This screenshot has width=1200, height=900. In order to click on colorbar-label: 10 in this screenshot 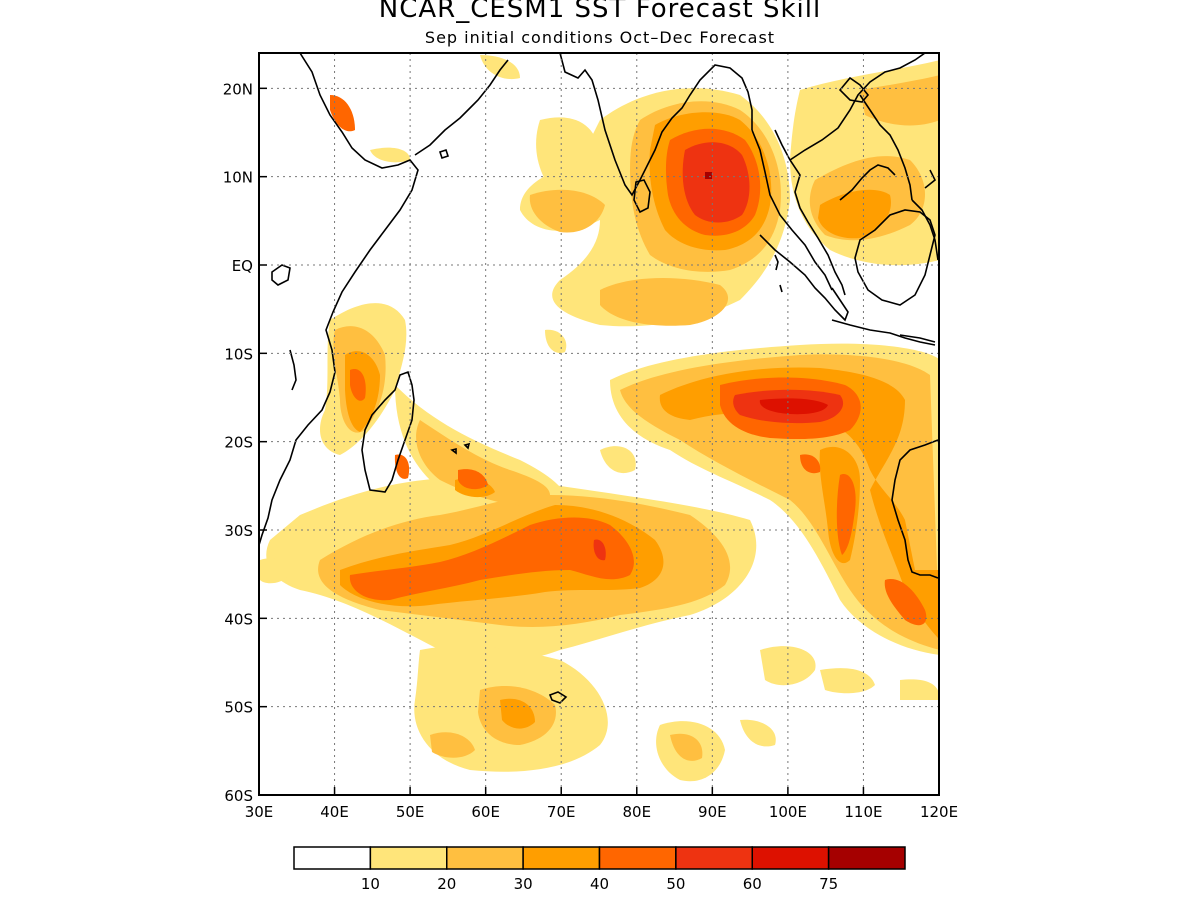, I will do `click(370, 884)`.